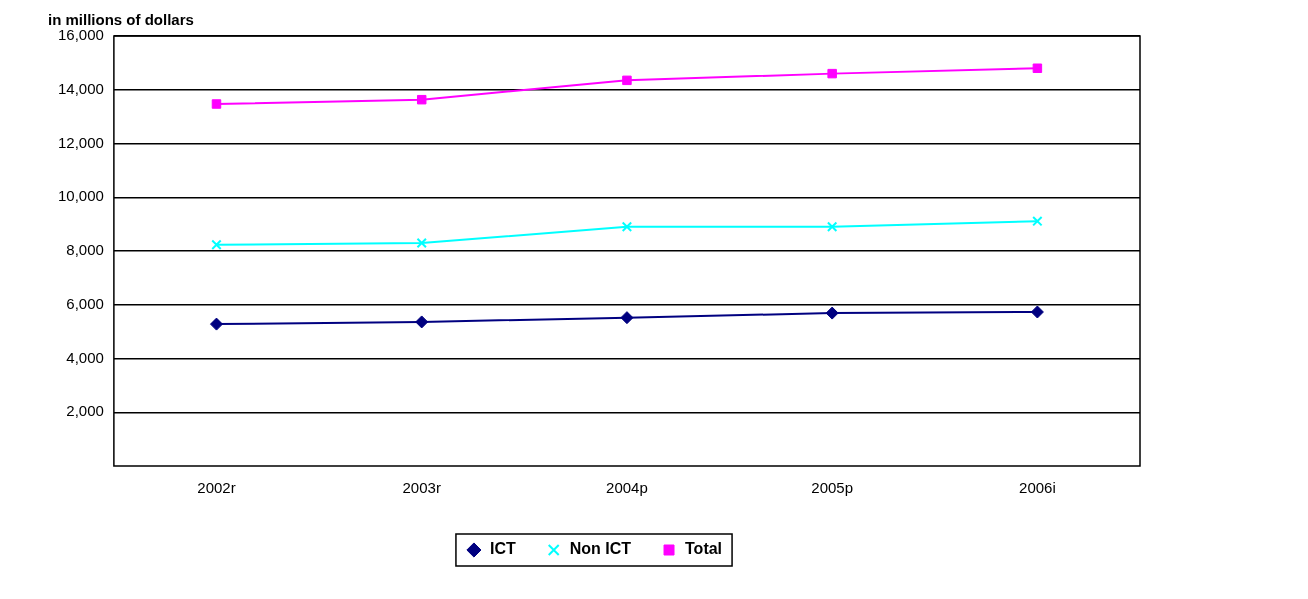 This screenshot has width=1308, height=599. What do you see at coordinates (627, 488) in the screenshot?
I see `x-tick-label: 2004p` at bounding box center [627, 488].